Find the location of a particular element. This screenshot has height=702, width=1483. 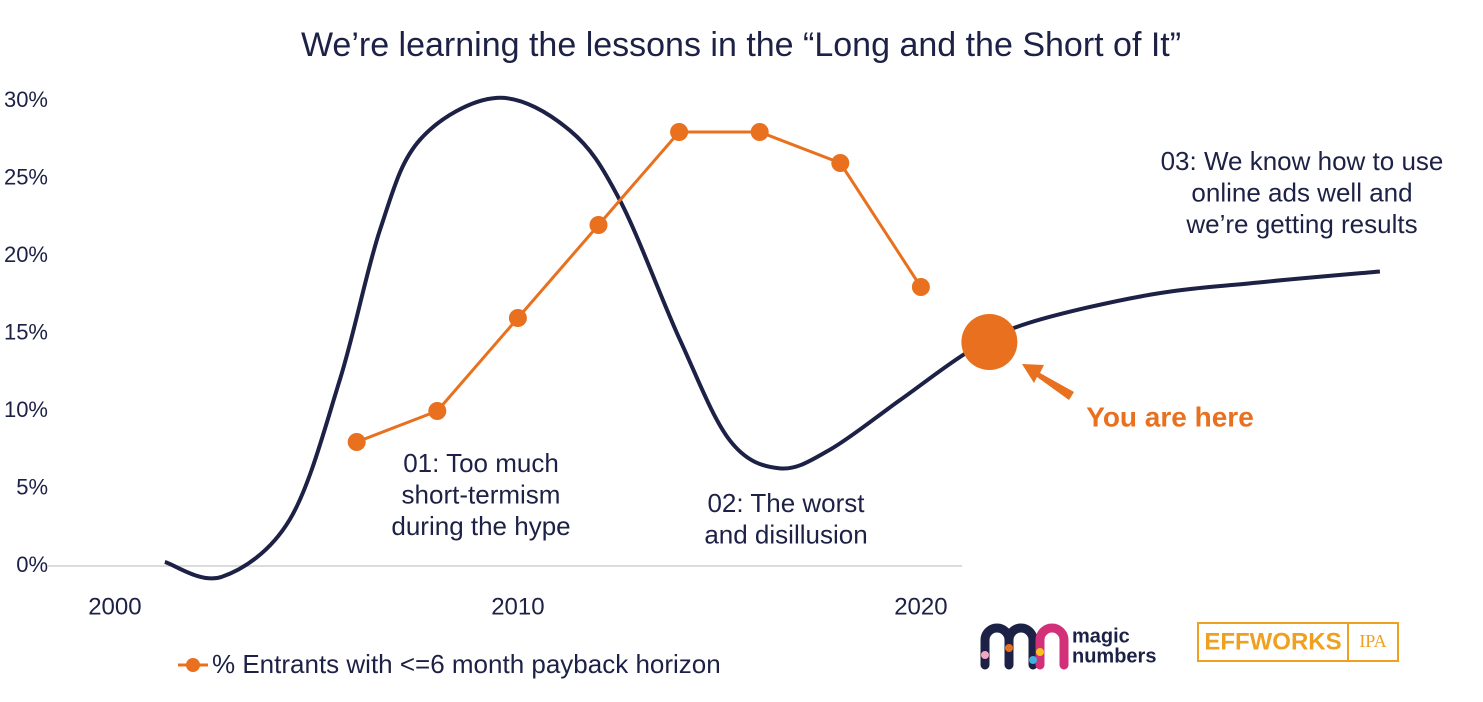

logo-magic-numbers: magic numbers is located at coordinates (1068, 646).